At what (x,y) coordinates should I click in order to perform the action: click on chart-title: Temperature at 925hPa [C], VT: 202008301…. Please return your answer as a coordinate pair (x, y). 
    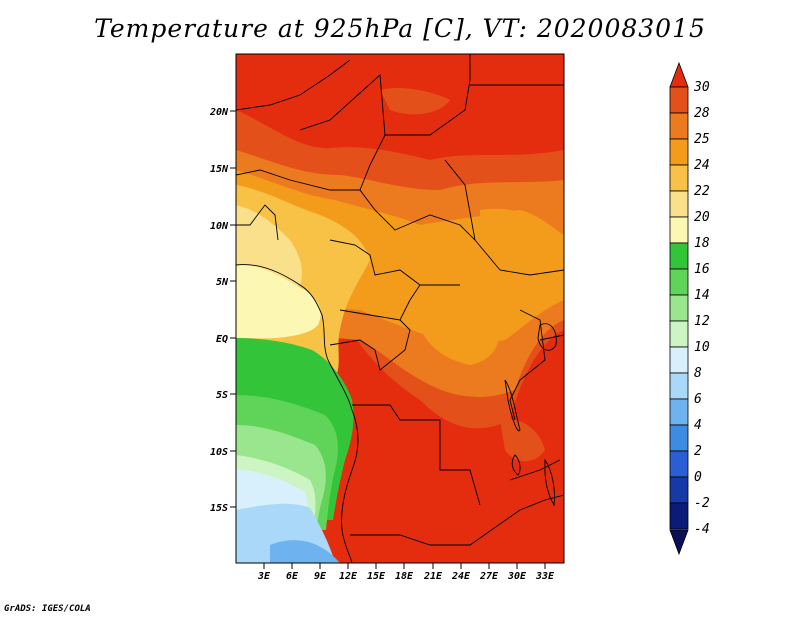
    Looking at the image, I should click on (400, 28).